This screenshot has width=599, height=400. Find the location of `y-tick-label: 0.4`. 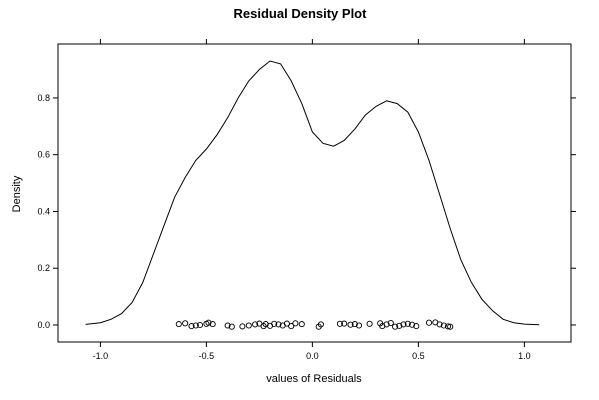

y-tick-label: 0.4 is located at coordinates (43, 211).